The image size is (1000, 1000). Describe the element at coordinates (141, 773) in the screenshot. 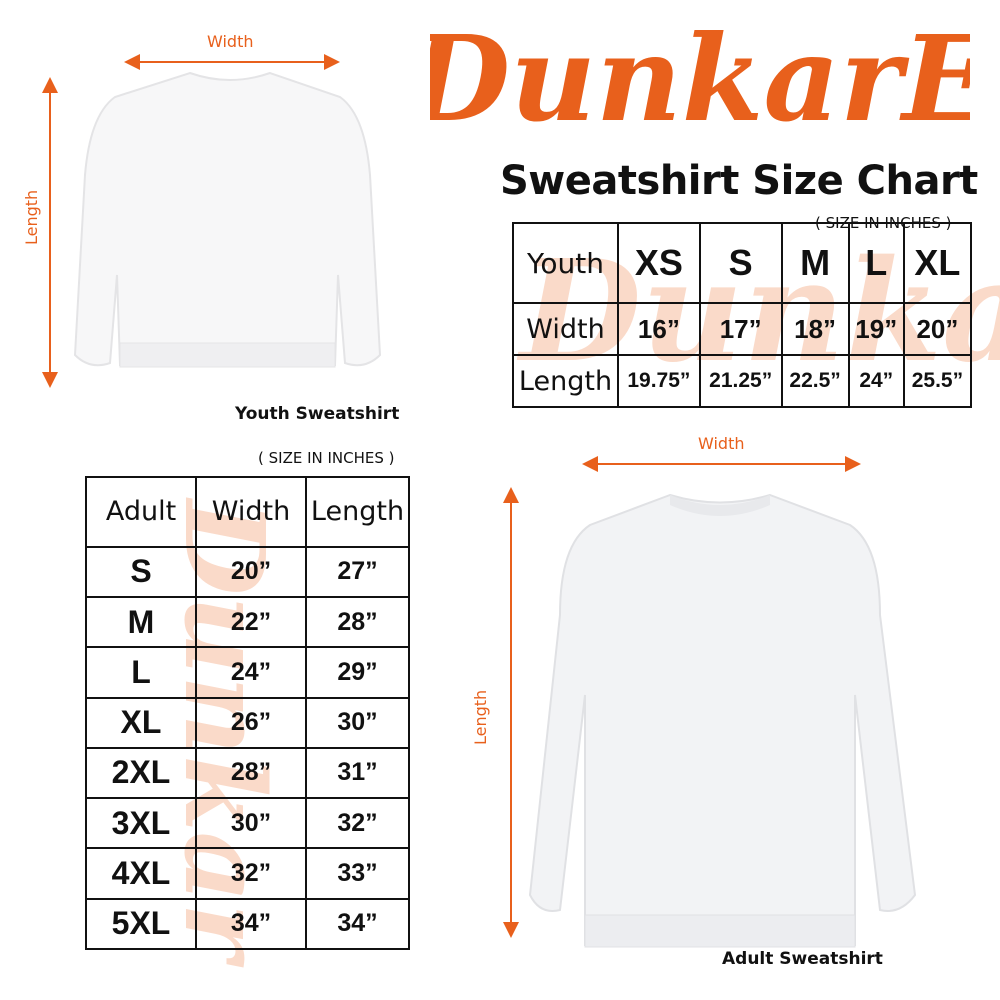

I see `row-label: 2XL` at that location.